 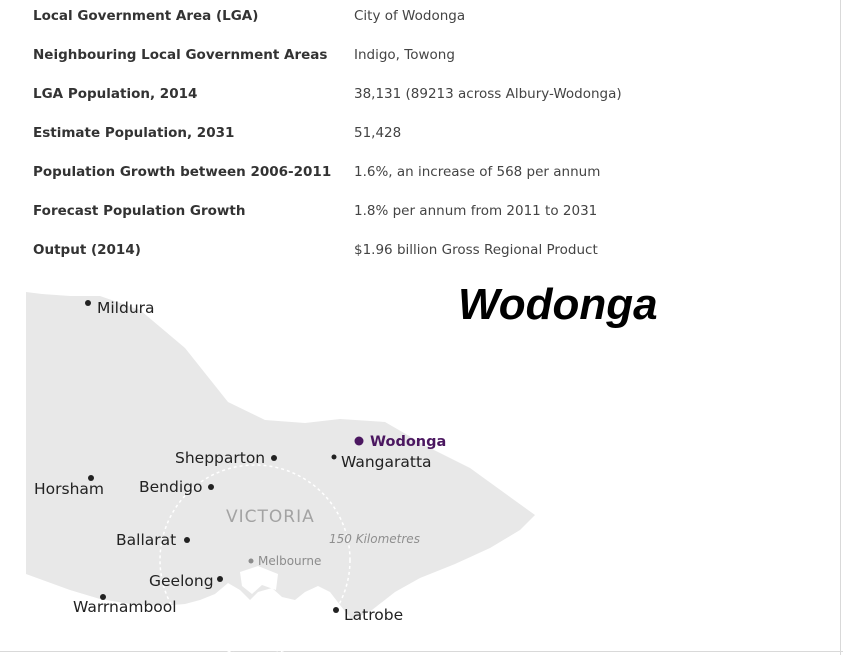 What do you see at coordinates (180, 55) in the screenshot?
I see `fact-label: Neighbouring Local Government Areas` at bounding box center [180, 55].